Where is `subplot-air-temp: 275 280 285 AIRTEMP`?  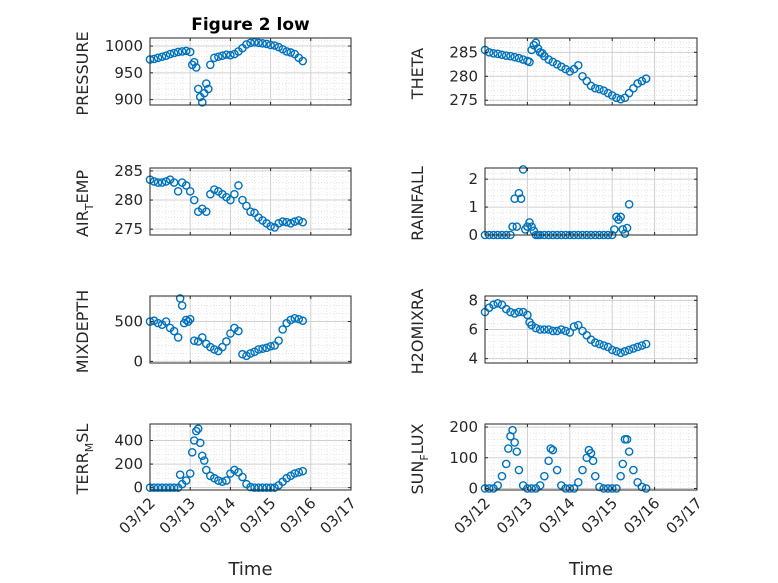
subplot-air-temp: 275 280 285 AIRTEMP is located at coordinates (212, 200).